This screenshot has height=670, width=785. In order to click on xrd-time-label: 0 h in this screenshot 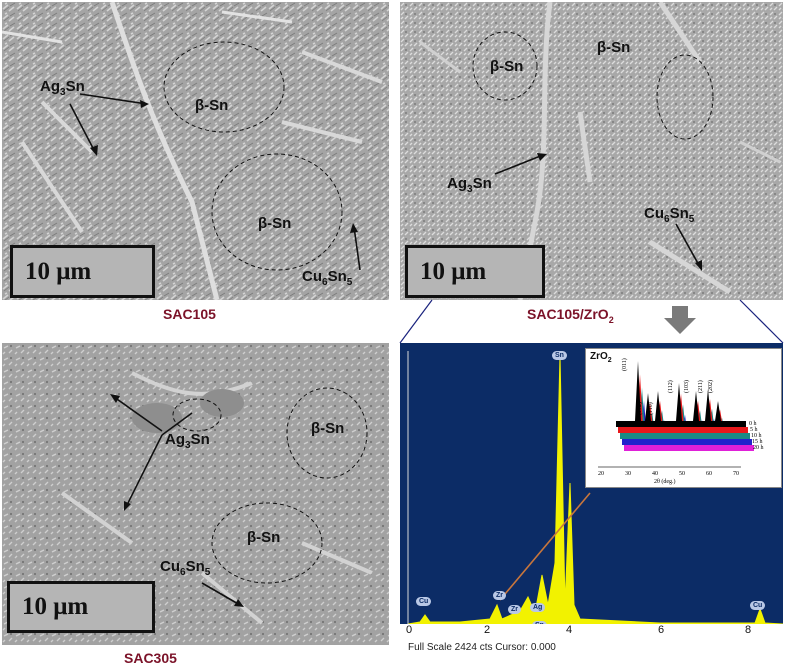, I will do `click(753, 424)`.